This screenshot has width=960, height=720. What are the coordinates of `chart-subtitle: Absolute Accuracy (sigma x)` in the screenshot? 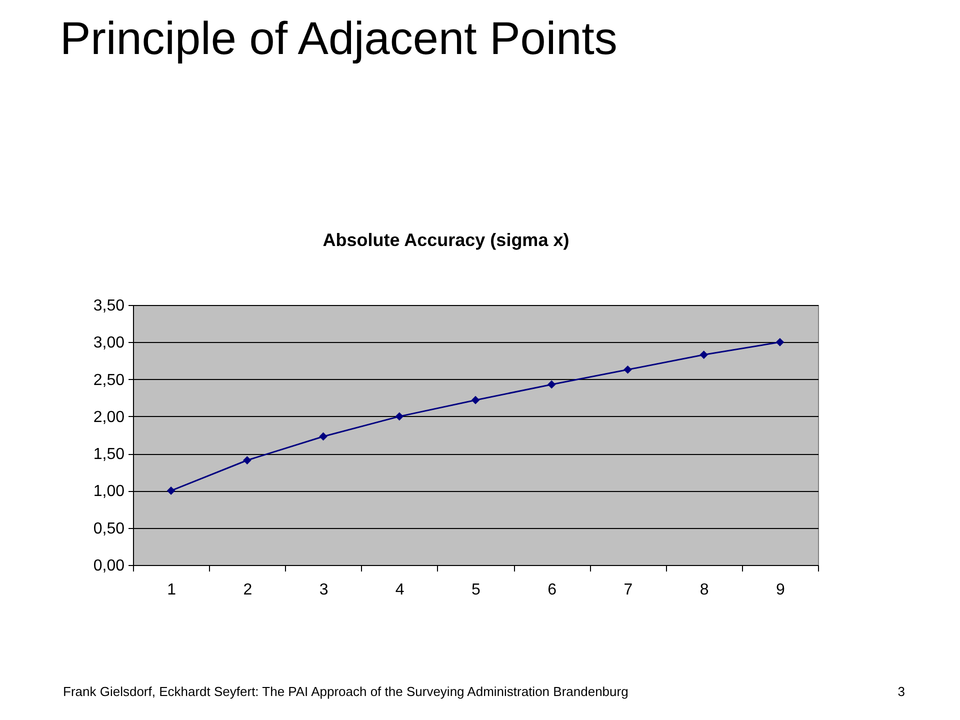 It's located at (446, 240).